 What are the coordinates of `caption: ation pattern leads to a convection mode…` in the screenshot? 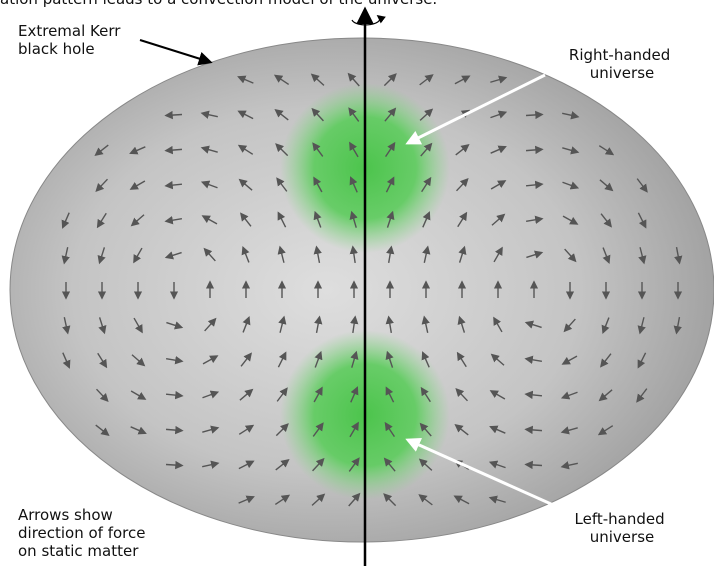 It's located at (218, 4).